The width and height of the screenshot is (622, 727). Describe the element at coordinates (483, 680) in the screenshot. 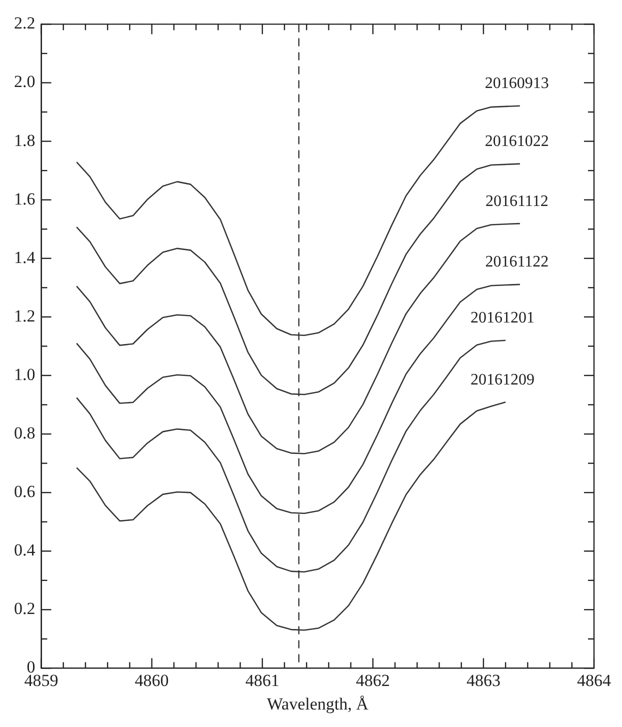

I see `x-tick-label: 4863` at that location.